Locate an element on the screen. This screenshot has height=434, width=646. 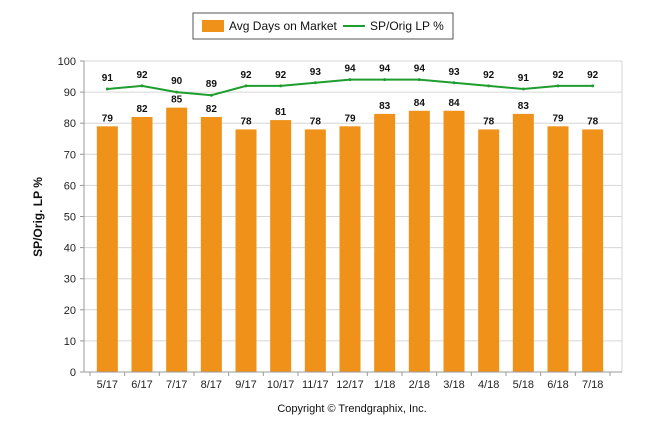
y-axis-title: SP/Orig. LP % is located at coordinates (38, 217).